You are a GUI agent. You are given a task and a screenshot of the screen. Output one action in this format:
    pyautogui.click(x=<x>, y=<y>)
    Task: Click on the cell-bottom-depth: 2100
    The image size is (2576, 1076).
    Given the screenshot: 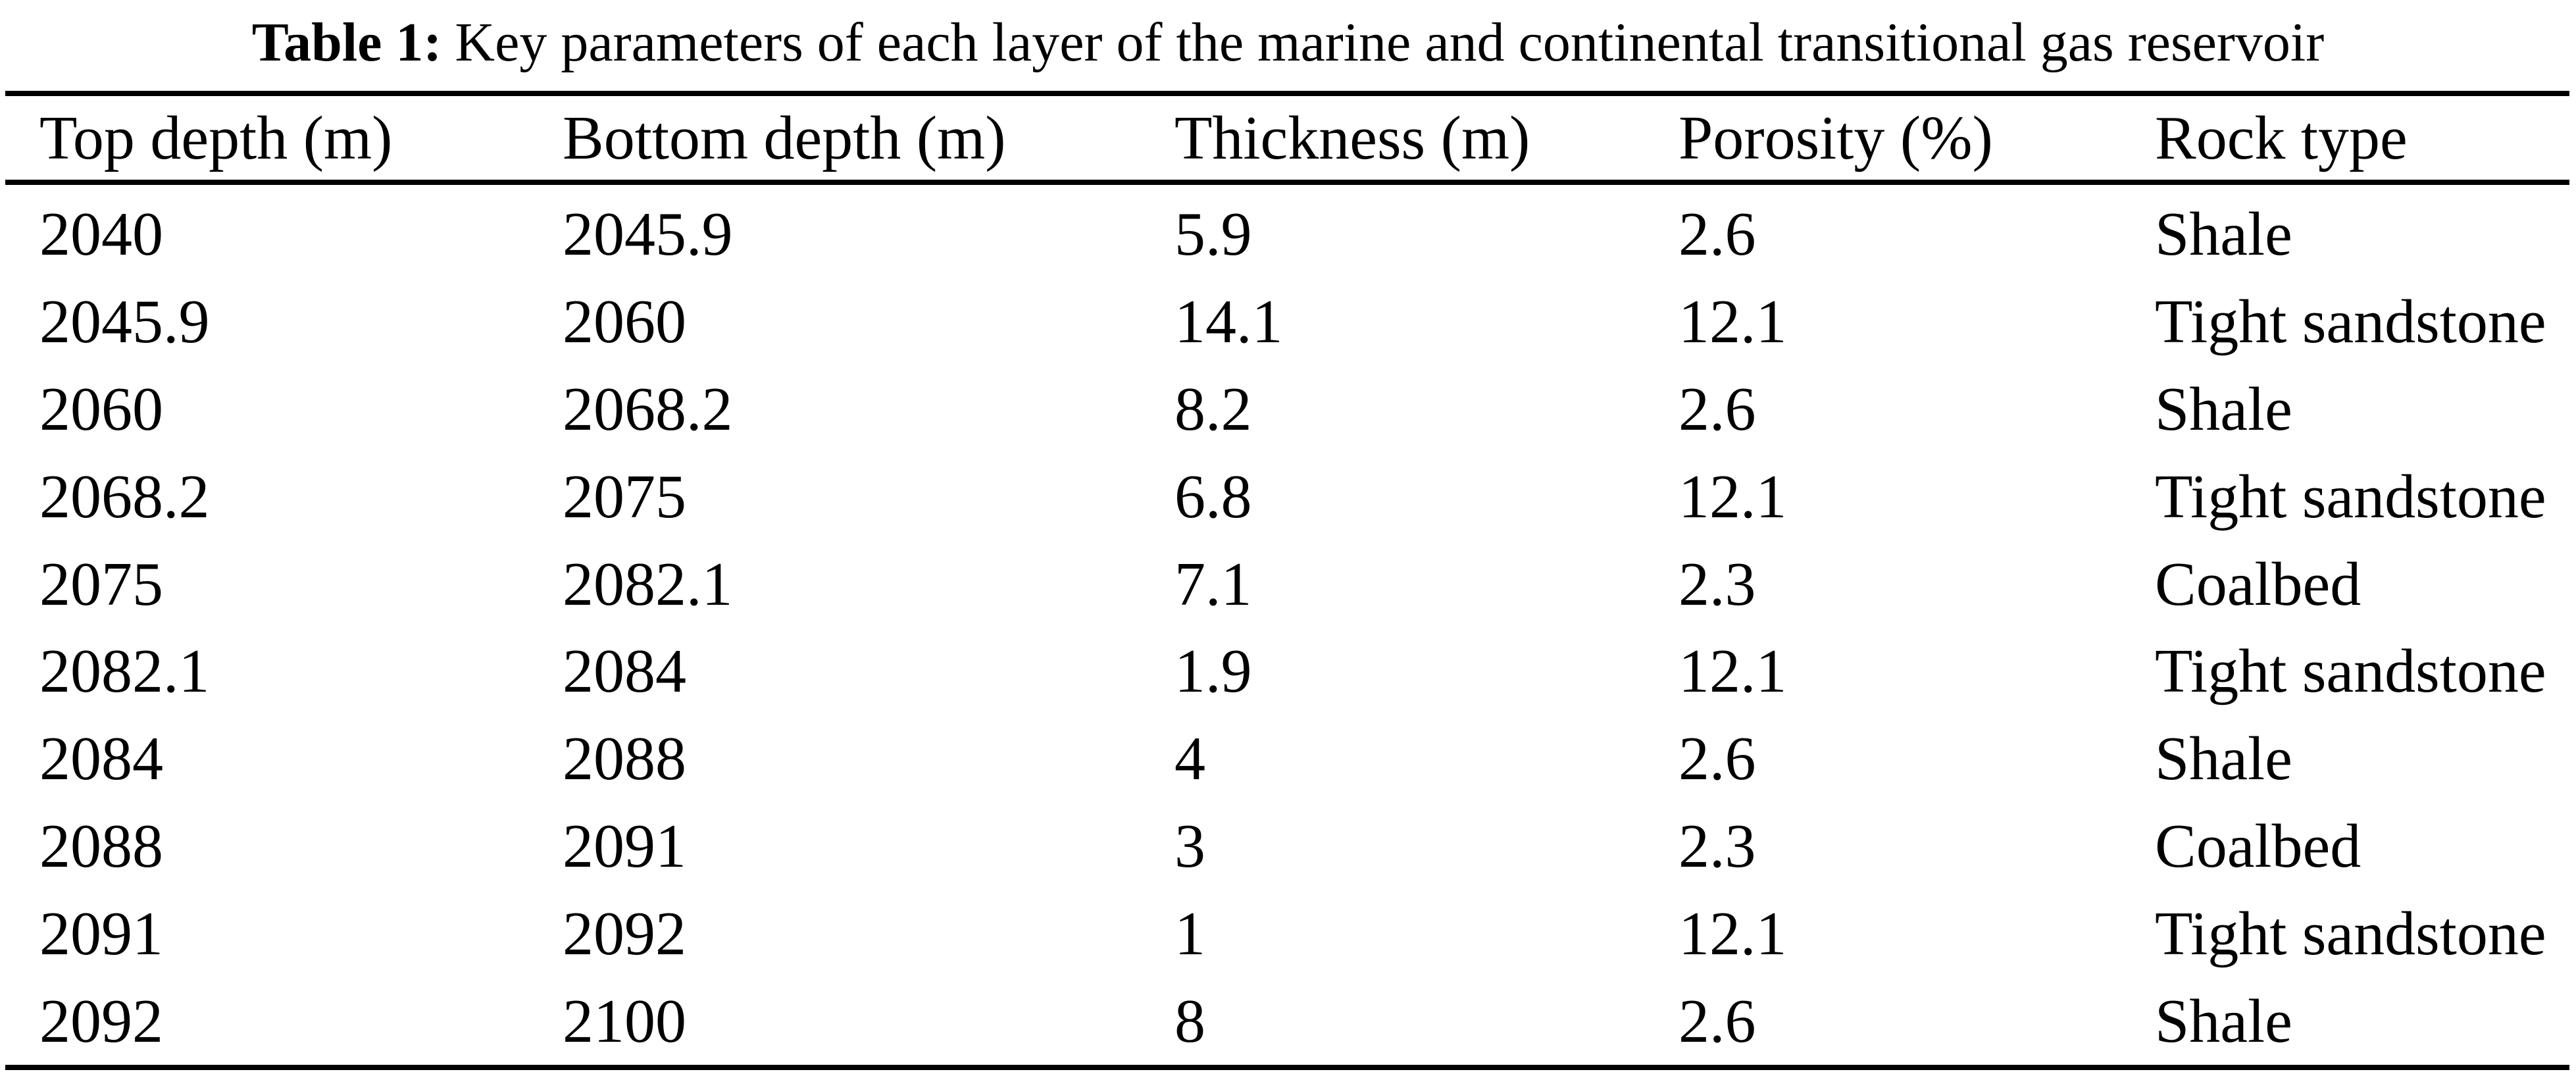 What is the action you would take?
    pyautogui.click(x=624, y=1021)
    